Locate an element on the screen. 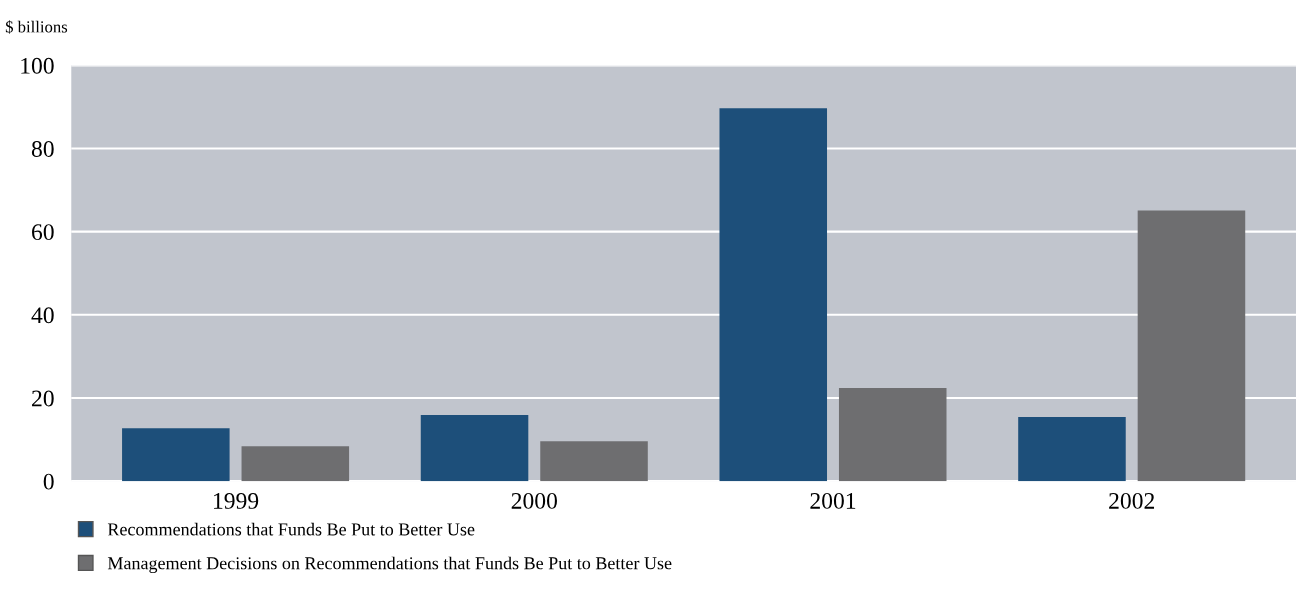 Image resolution: width=1296 pixels, height=594 pixels. y-tick-label: 40 is located at coordinates (42, 315).